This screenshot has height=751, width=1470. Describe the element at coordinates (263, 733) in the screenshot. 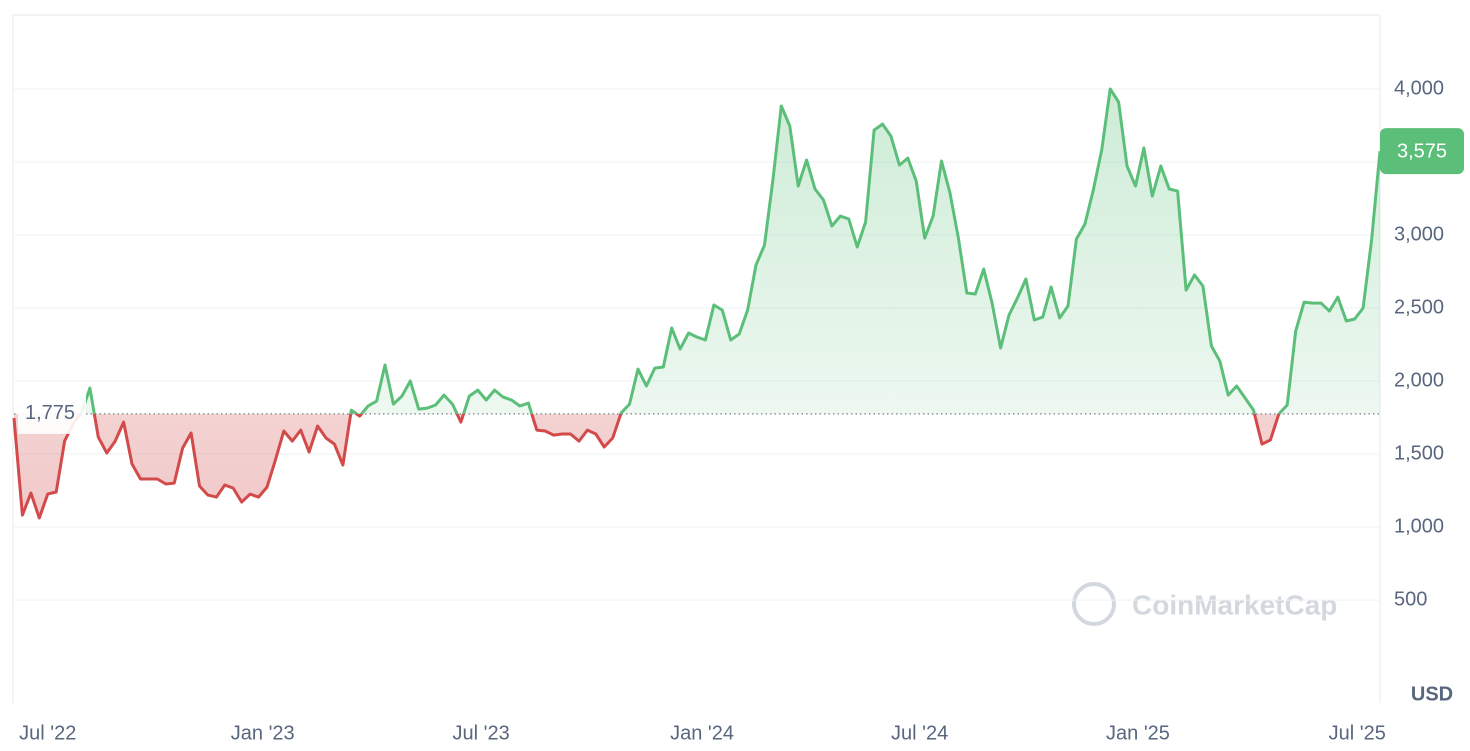

I see `x-tick-label: Jan '23` at that location.